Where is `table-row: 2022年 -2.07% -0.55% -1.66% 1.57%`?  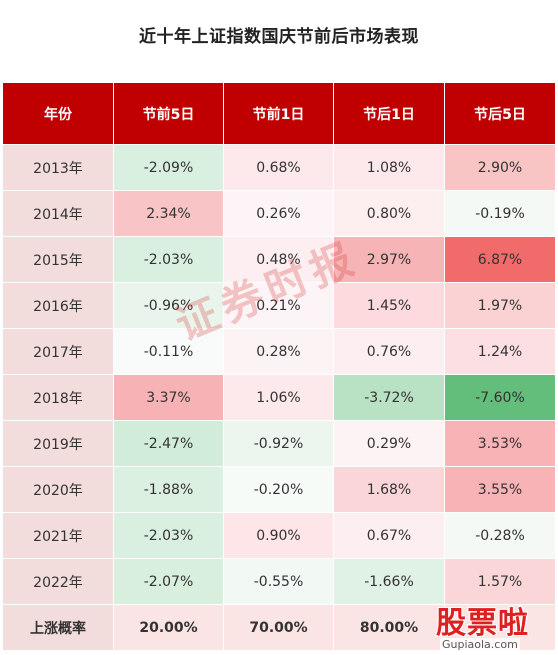
table-row: 2022年 -2.07% -0.55% -1.66% 1.57% is located at coordinates (279, 581).